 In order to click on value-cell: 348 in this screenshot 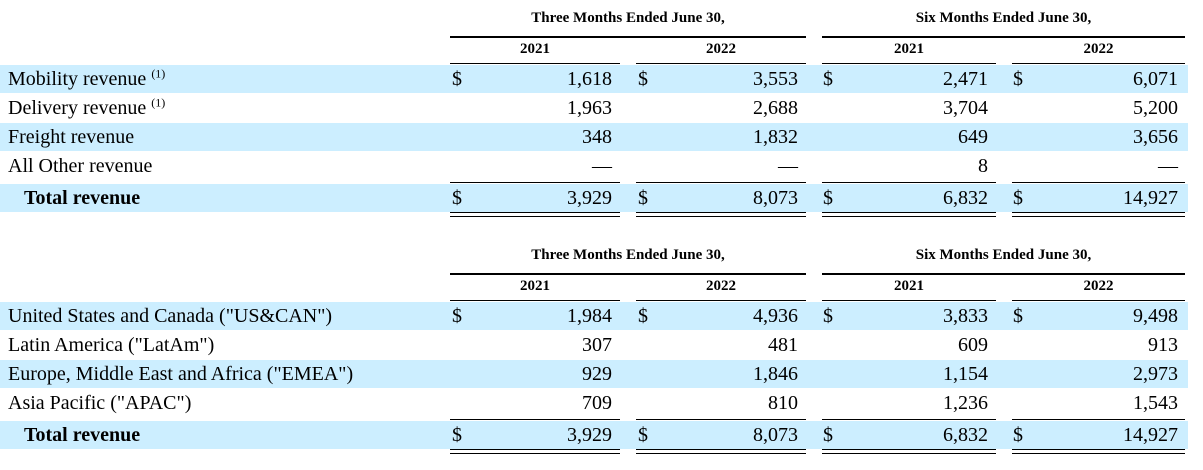, I will do `click(597, 137)`.